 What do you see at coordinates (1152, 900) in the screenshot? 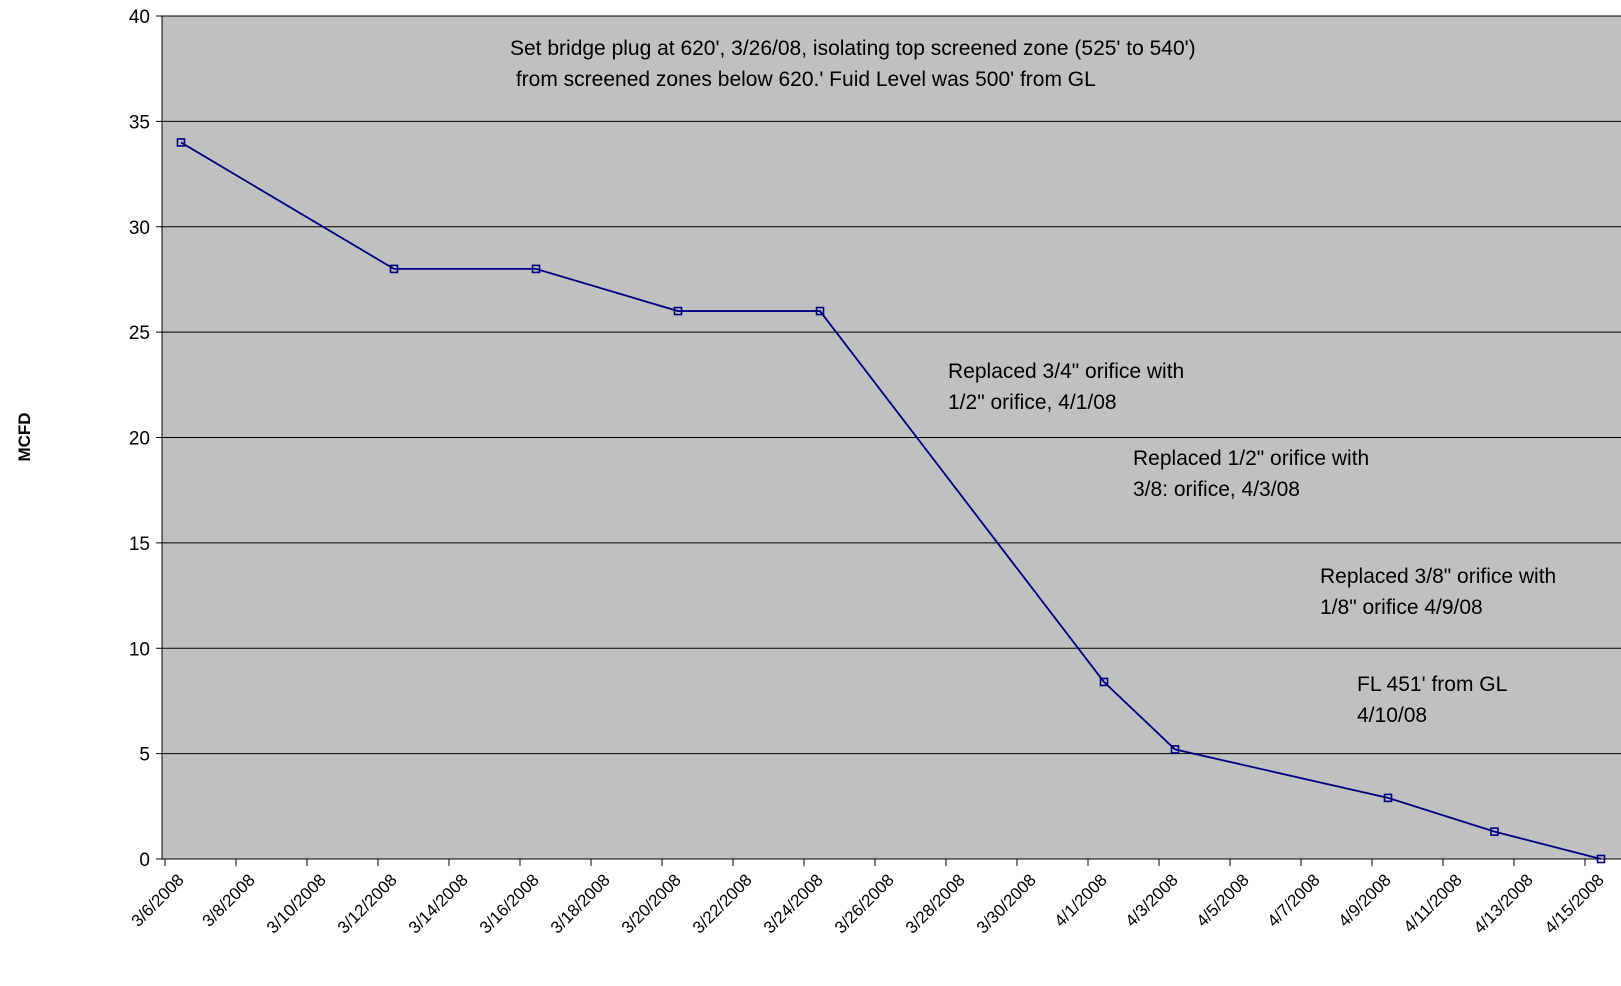
I see `x-tick-label: 4/3/2008` at bounding box center [1152, 900].